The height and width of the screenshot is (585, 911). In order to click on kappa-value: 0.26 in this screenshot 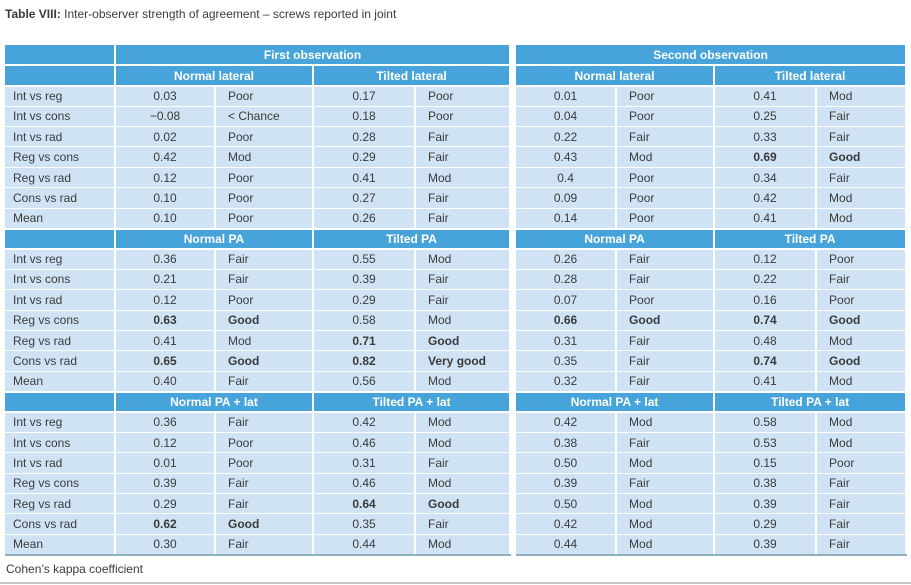, I will do `click(567, 259)`.